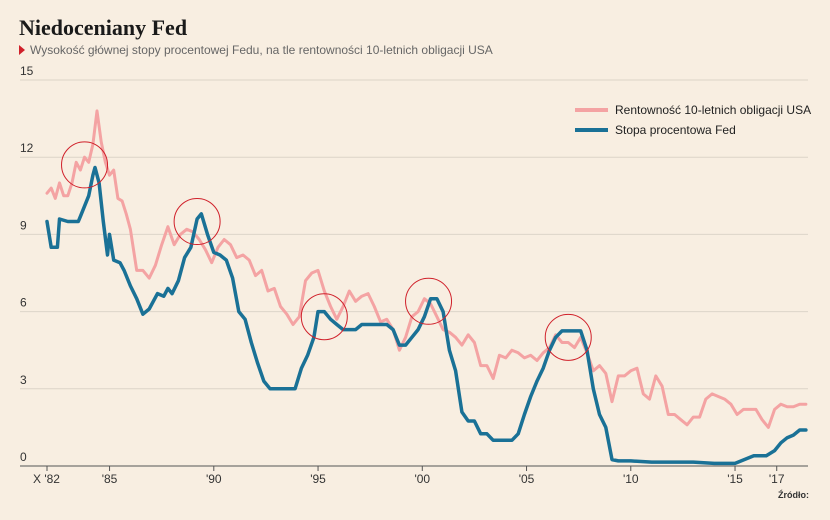 The height and width of the screenshot is (520, 830). Describe the element at coordinates (675, 130) in the screenshot. I see `legend-fed-label: Stopa procentowa Fed` at that location.